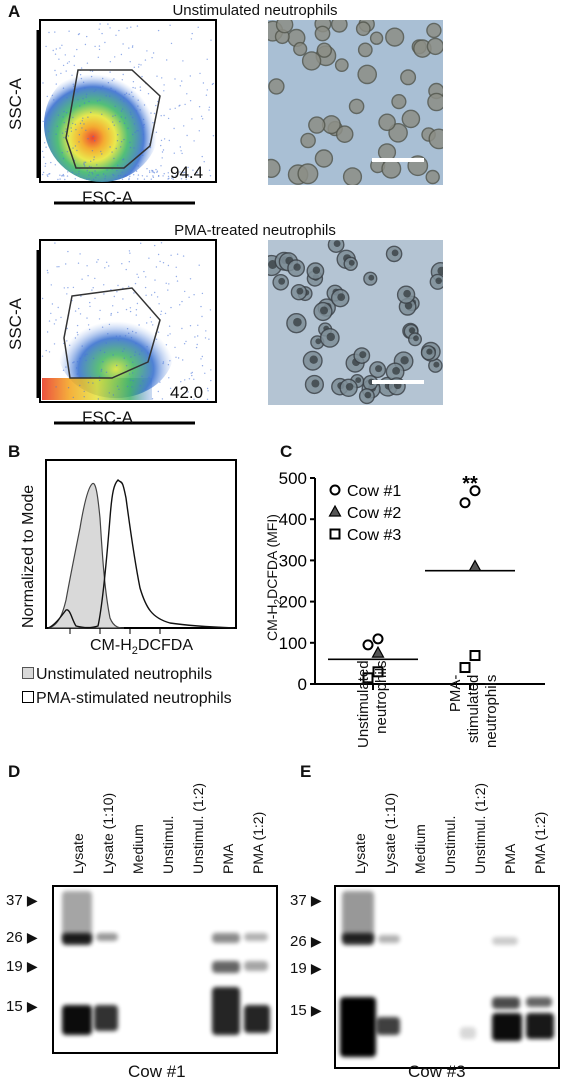  I want to click on micrograph-pma, so click(355, 322).